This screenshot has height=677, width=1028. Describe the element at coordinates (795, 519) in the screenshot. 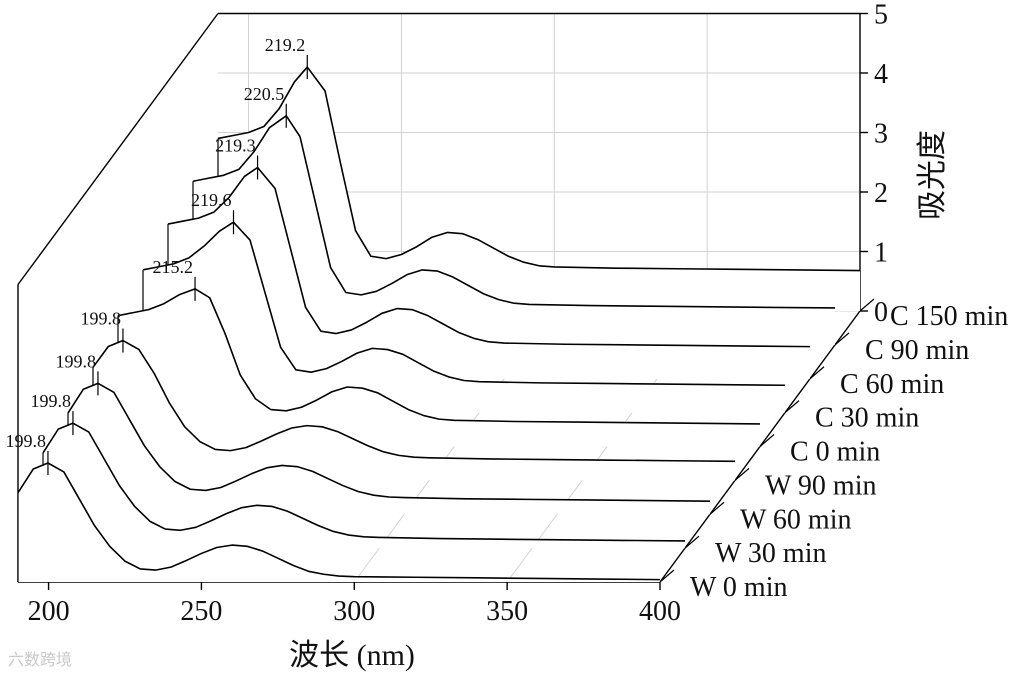

I see `series-label: W 60 min` at that location.